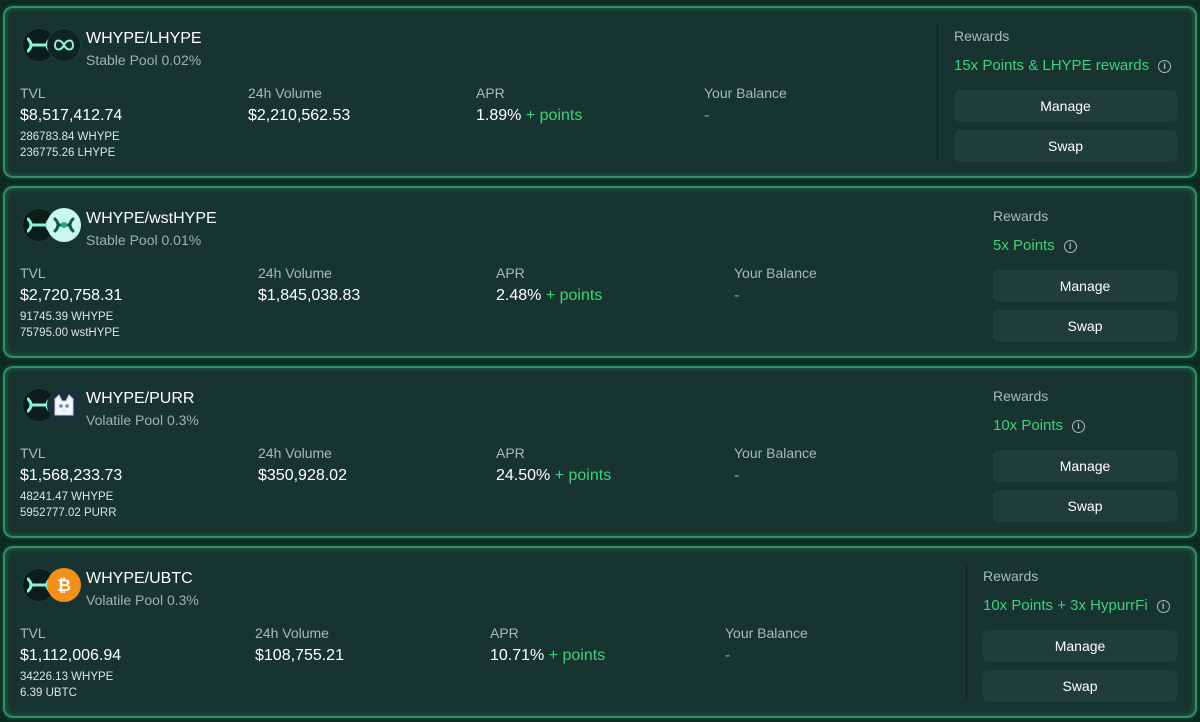  I want to click on volume-stat: 24h Volume $350,928.02, so click(302, 466).